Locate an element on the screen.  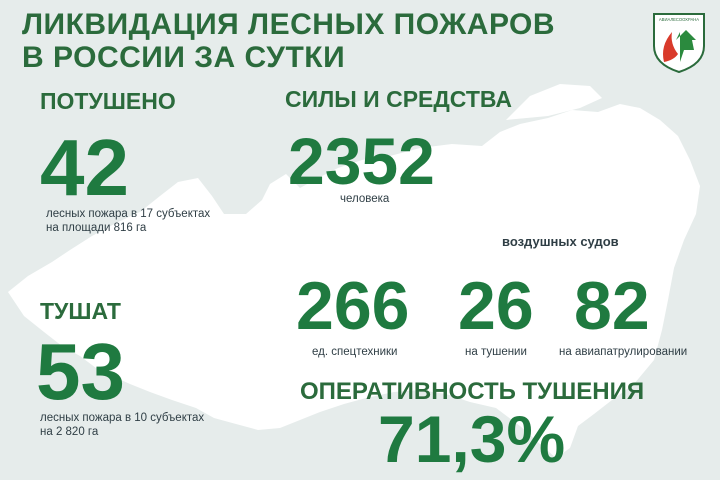
extinguished-value: 42 is located at coordinates (84, 167).